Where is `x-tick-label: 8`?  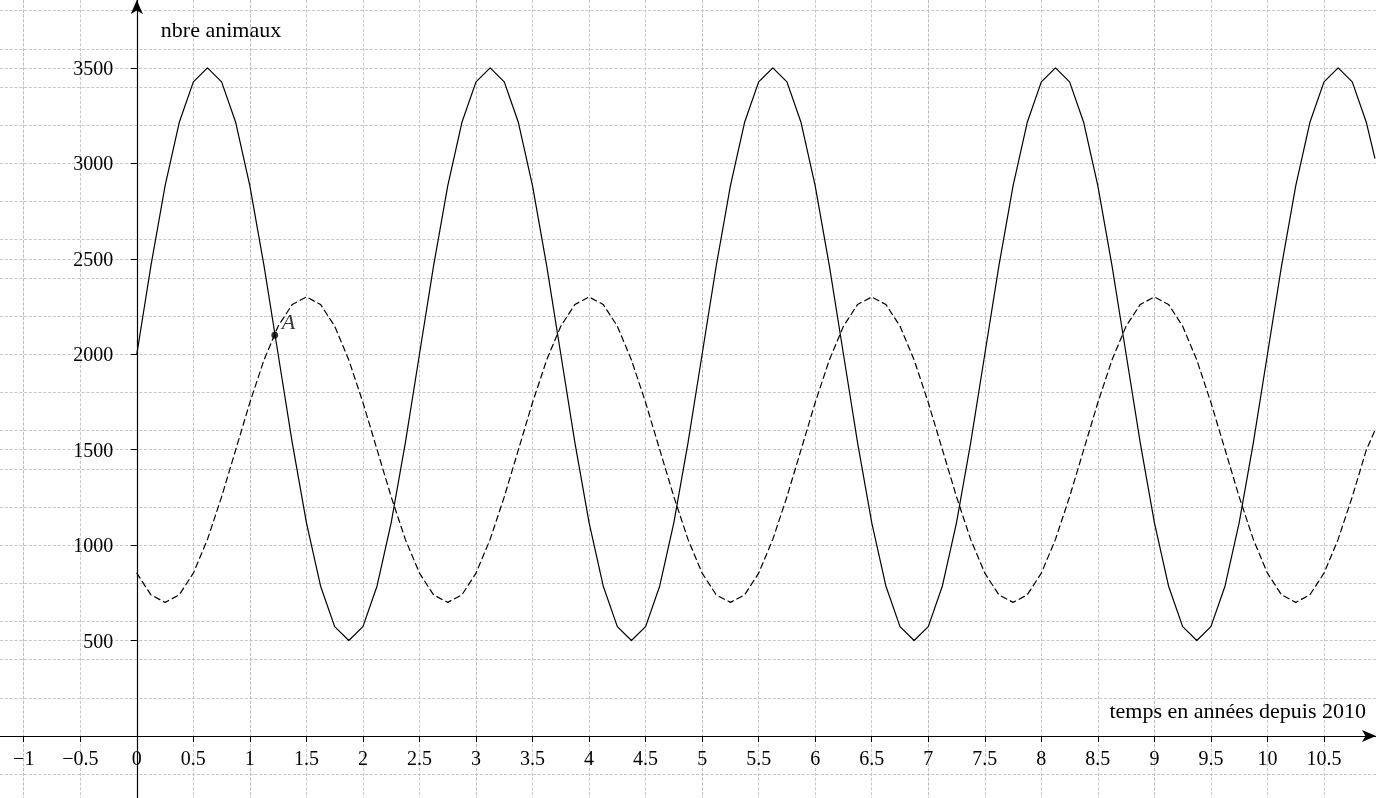 x-tick-label: 8 is located at coordinates (1041, 758).